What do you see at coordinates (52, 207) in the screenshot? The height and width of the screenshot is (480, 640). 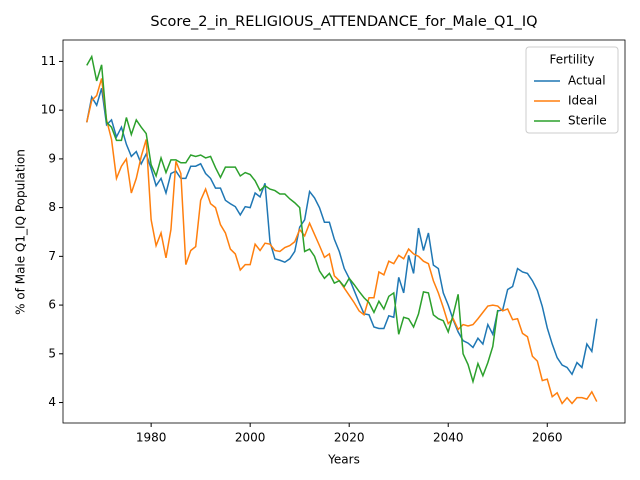 I see `y-tick-label: 8` at bounding box center [52, 207].